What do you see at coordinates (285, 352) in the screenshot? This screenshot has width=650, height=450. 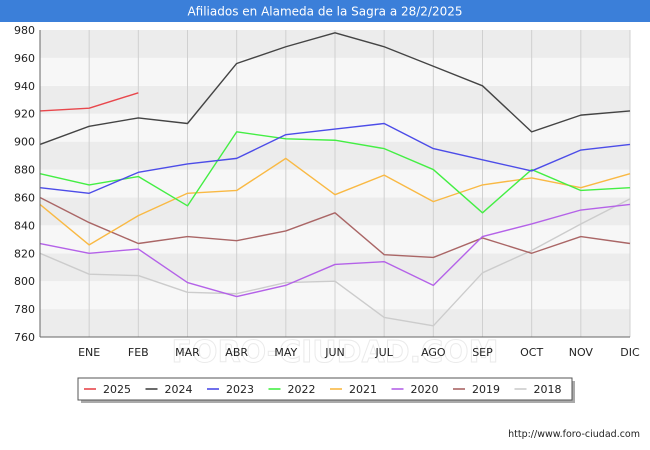 I see `x-tick-label: MAY` at bounding box center [285, 352].